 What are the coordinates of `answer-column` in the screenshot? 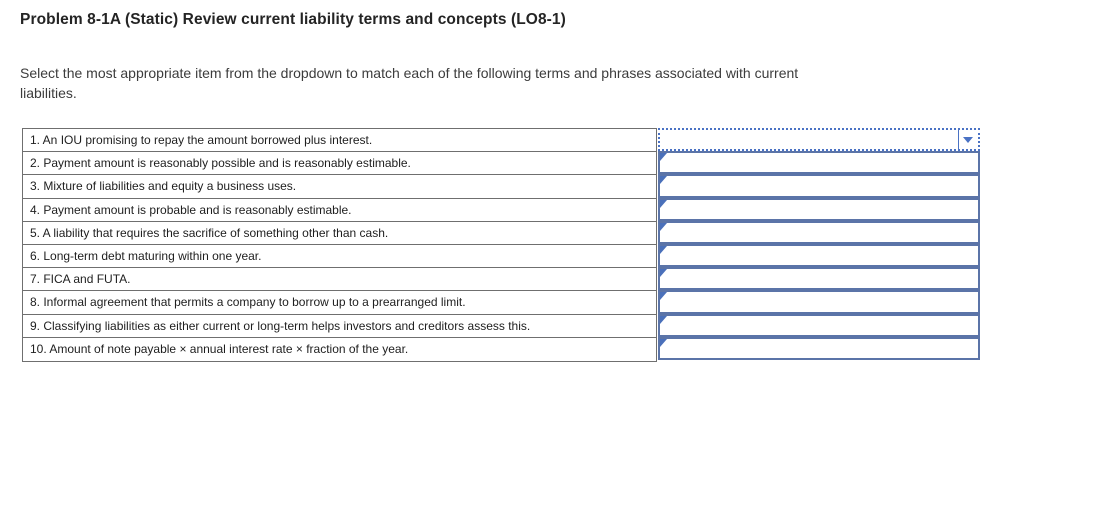 It's located at (819, 244).